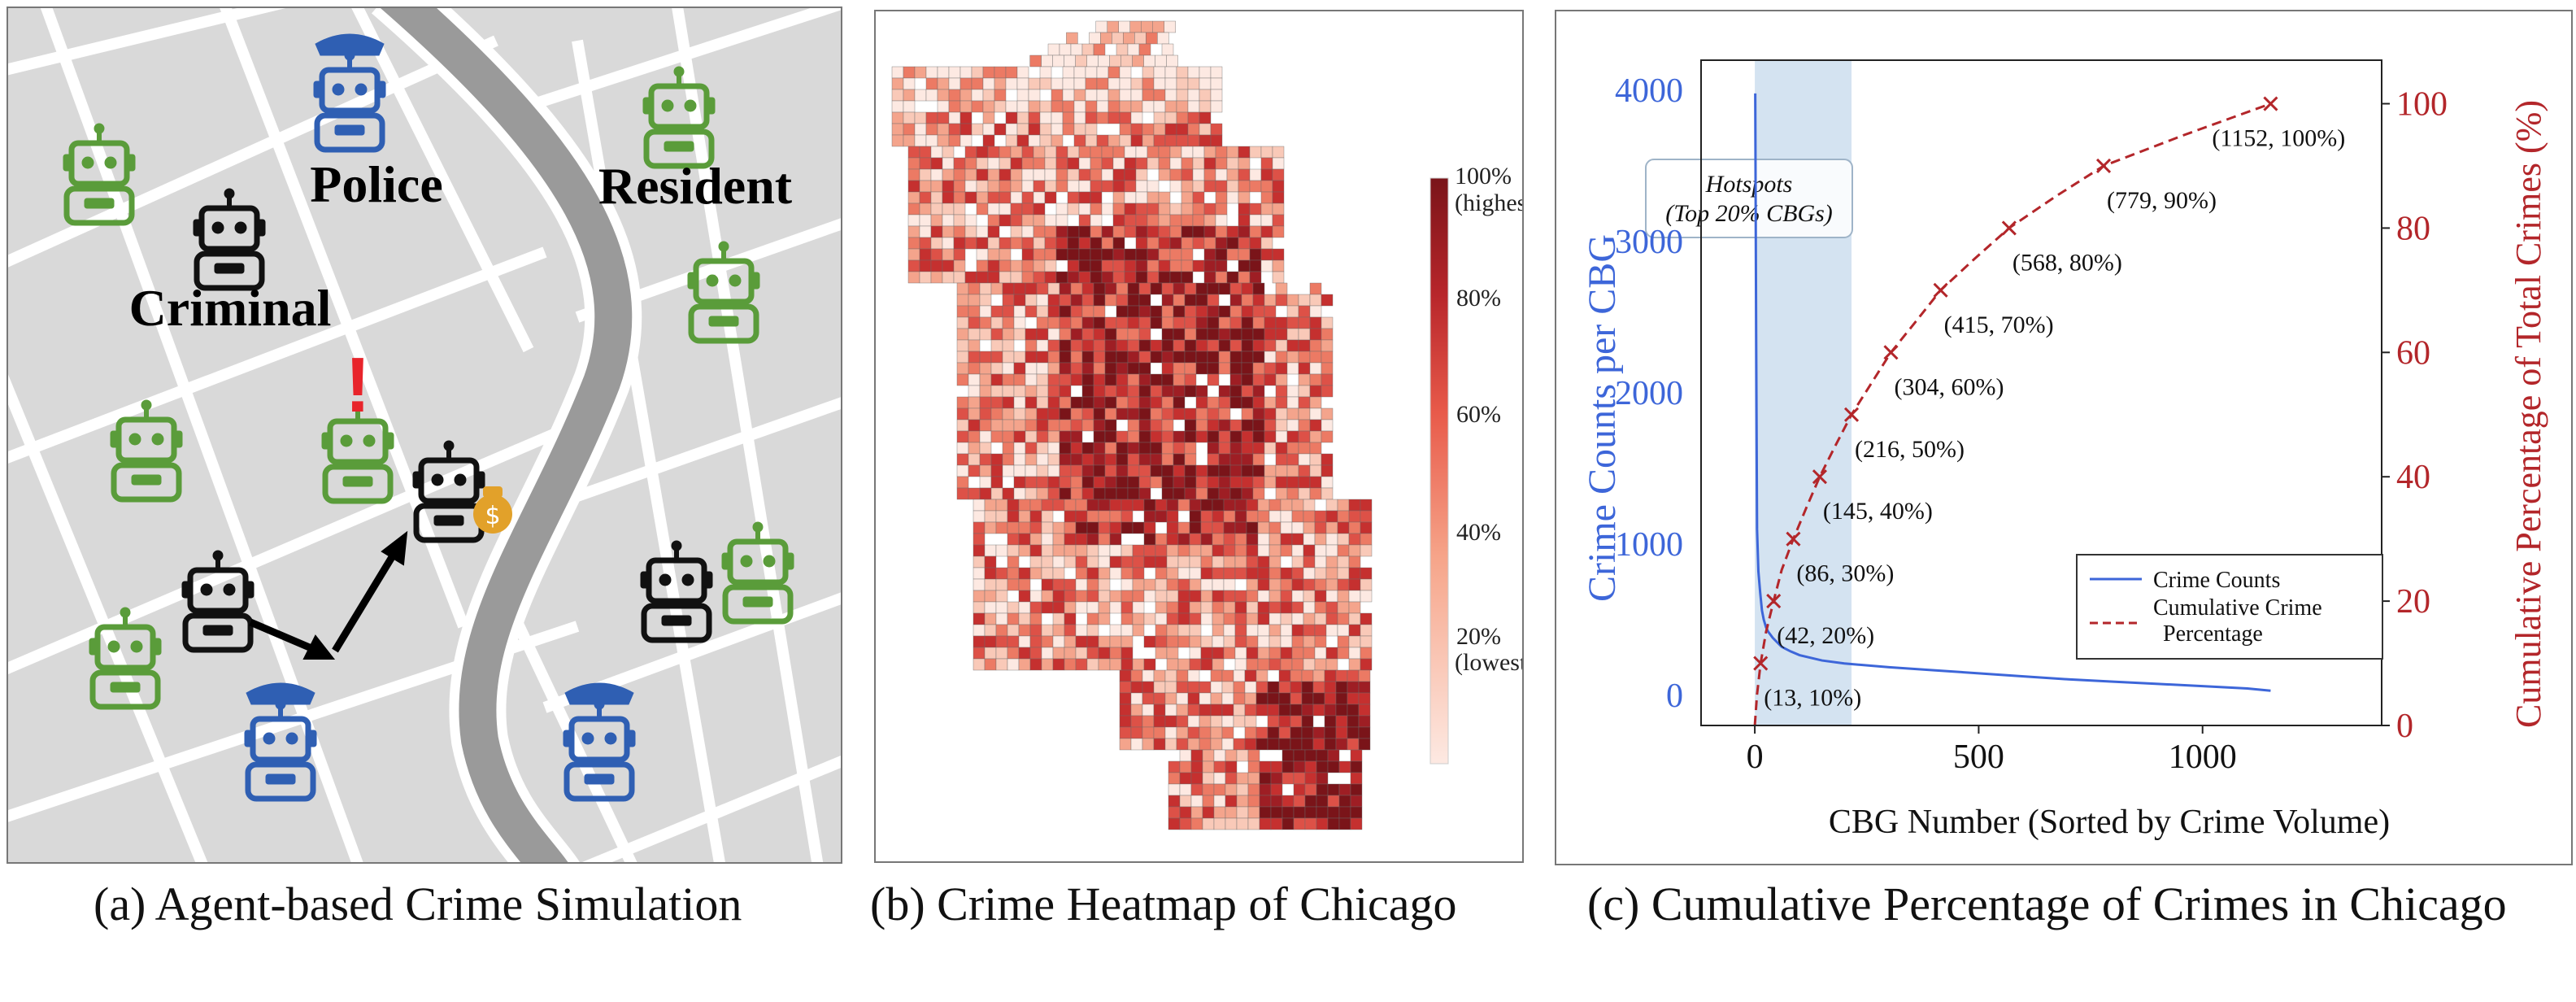 The height and width of the screenshot is (1002, 2576). What do you see at coordinates (1675, 696) in the screenshot?
I see `y-left-tick-label: 0` at bounding box center [1675, 696].